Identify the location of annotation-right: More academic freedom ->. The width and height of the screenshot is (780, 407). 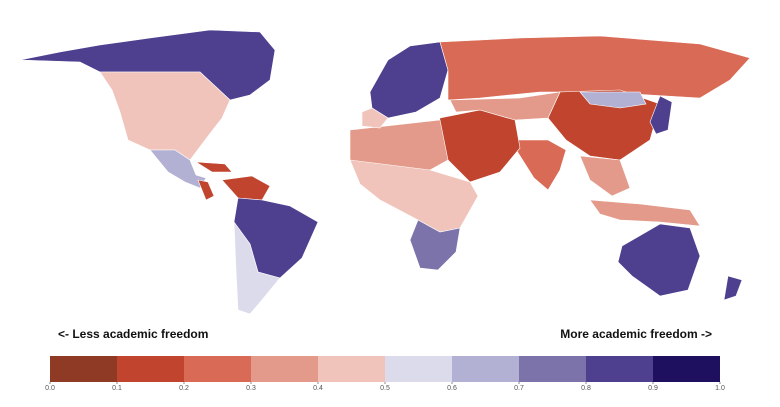
(636, 334).